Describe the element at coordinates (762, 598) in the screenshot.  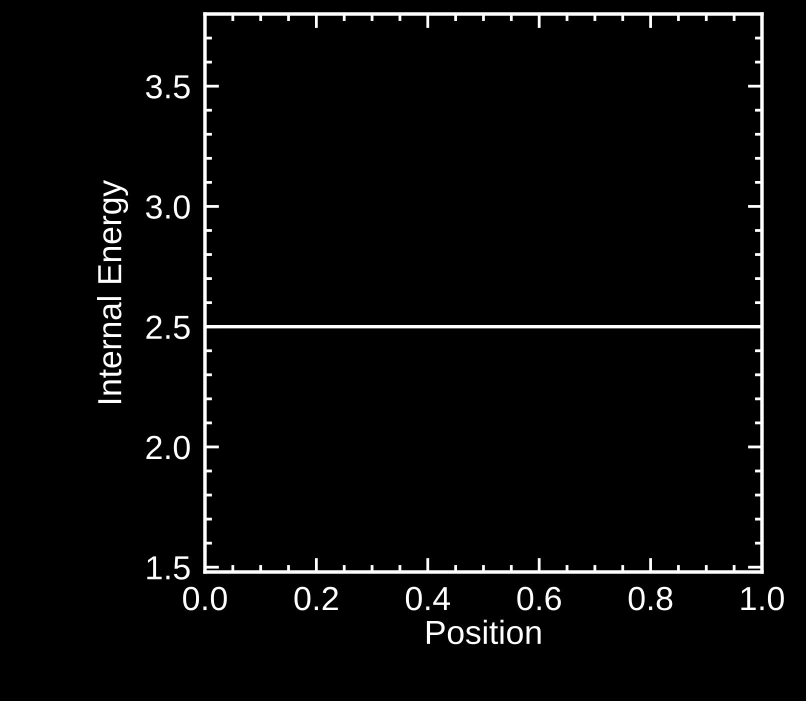
I see `x-tick-label: 1.0` at that location.